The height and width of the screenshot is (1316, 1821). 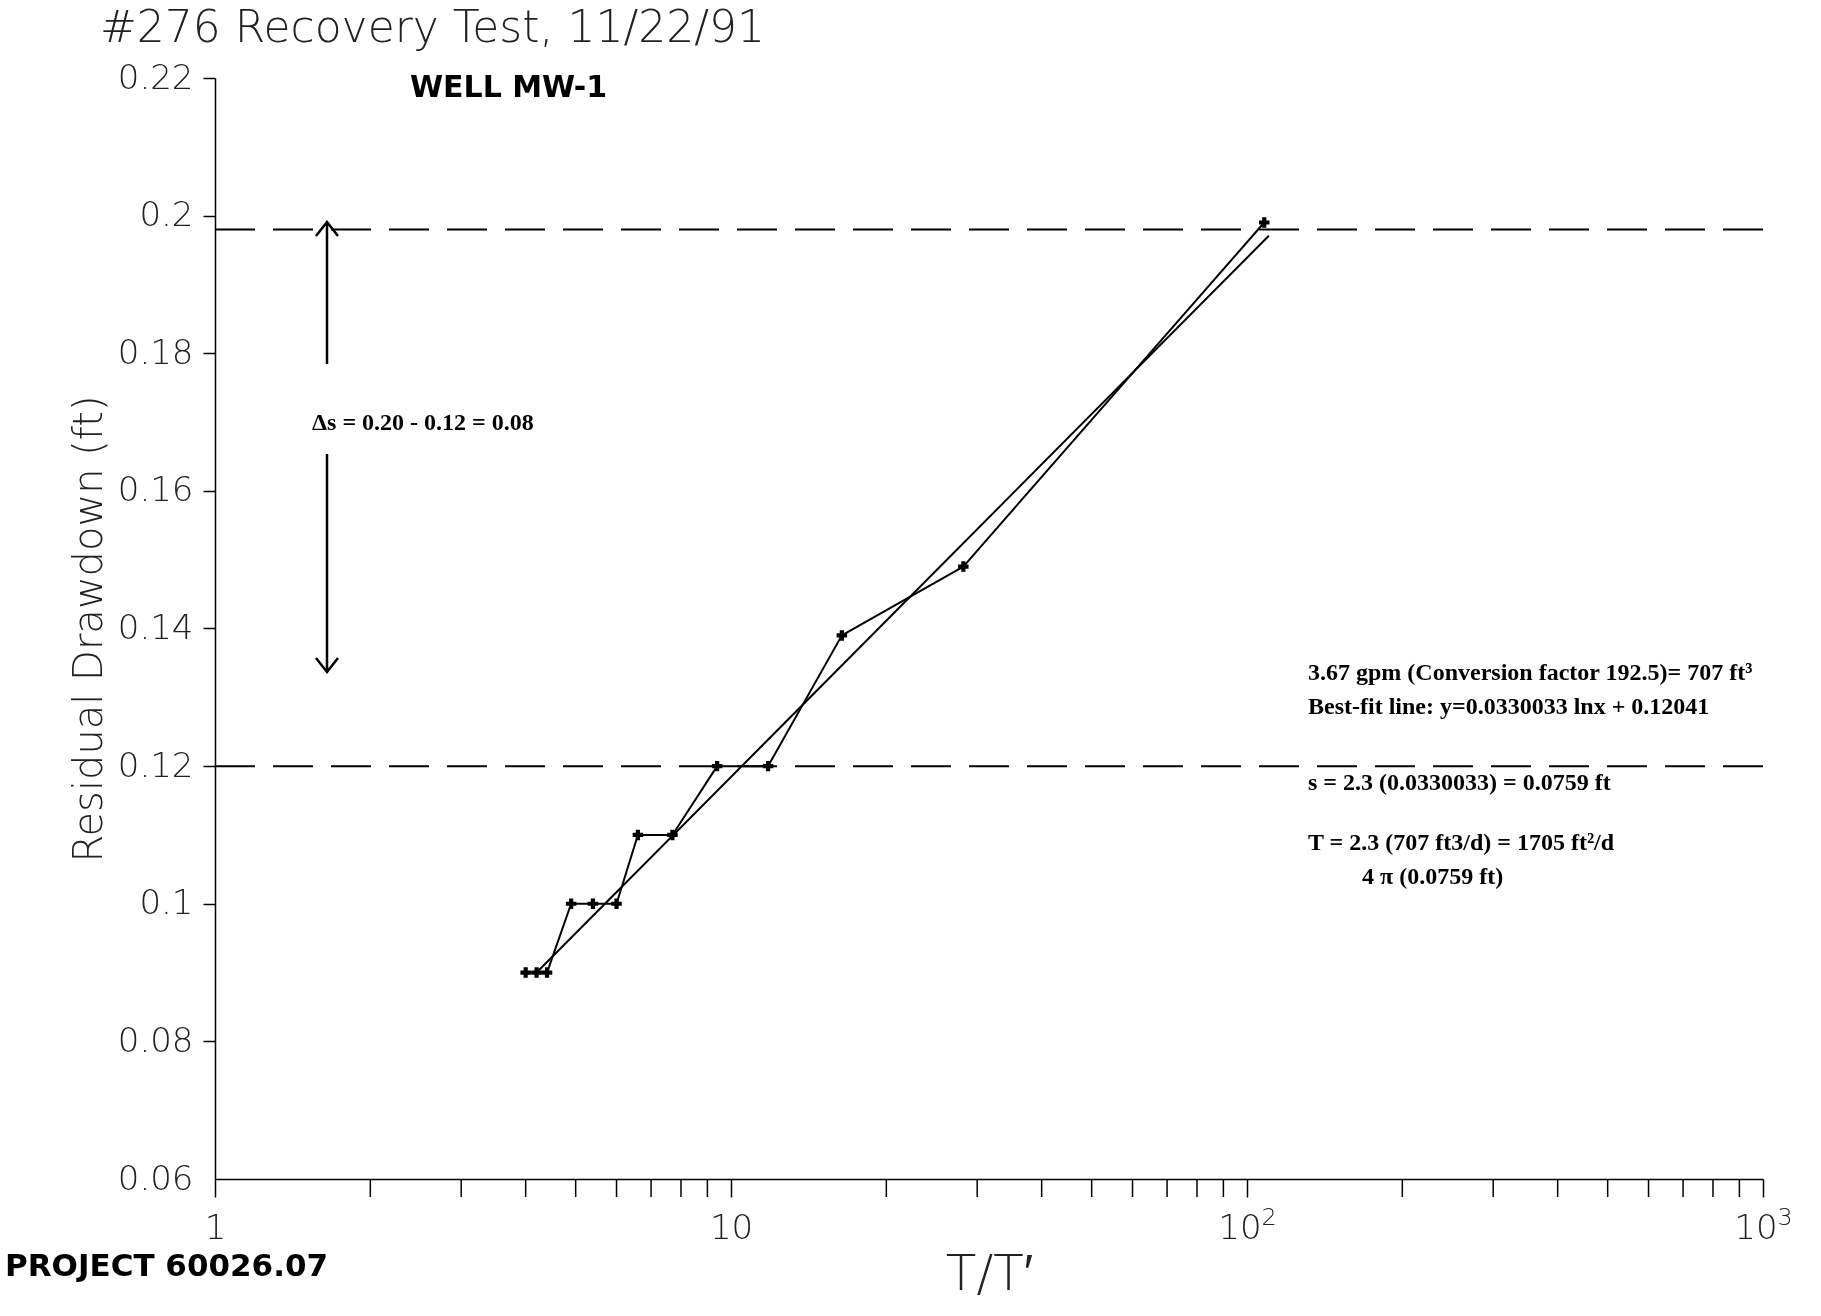 I want to click on x-tick-label: 1, so click(x=215, y=1226).